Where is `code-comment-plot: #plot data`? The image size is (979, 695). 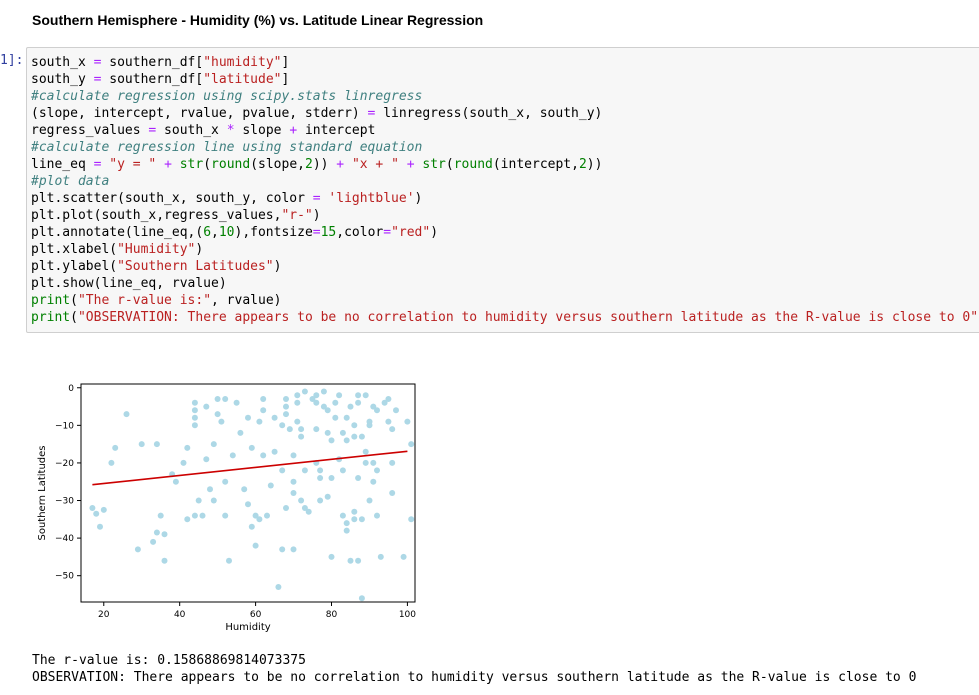 code-comment-plot: #plot data is located at coordinates (70, 181).